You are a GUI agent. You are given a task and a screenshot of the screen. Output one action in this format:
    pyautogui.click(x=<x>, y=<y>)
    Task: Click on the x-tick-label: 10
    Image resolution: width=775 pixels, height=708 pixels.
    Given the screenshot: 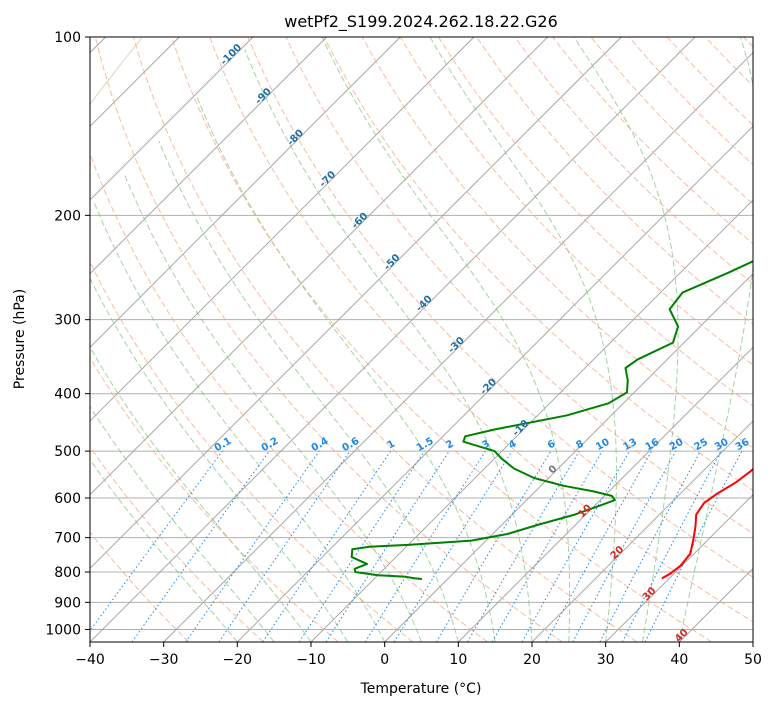 What is the action you would take?
    pyautogui.click(x=458, y=660)
    